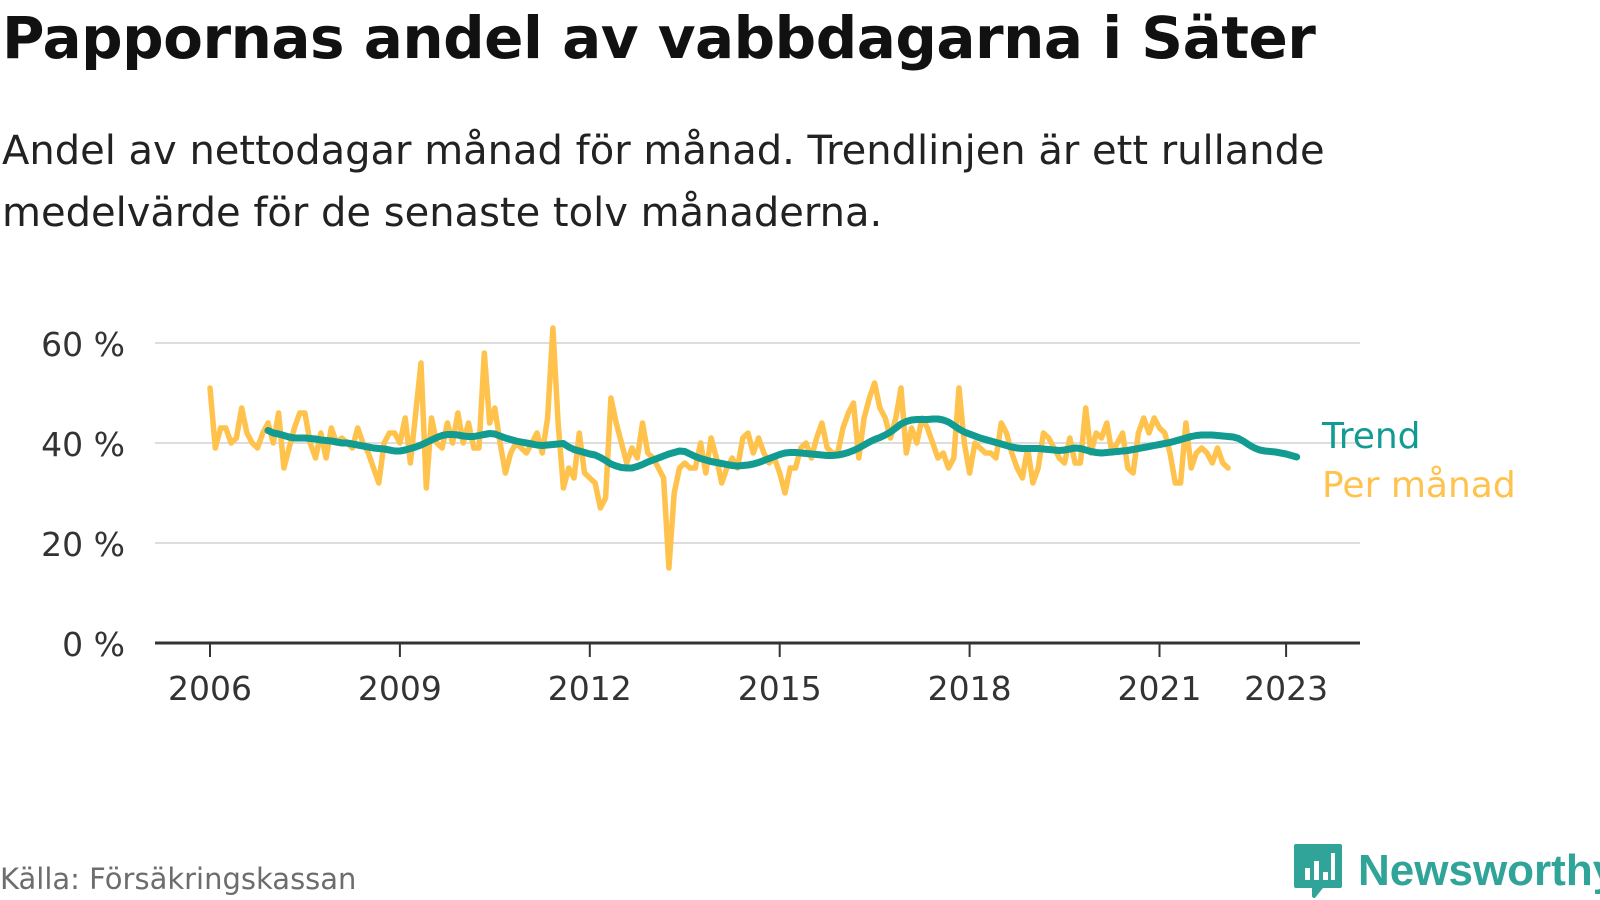  Describe the element at coordinates (1479, 870) in the screenshot. I see `brand-name: Newsworthy` at that location.